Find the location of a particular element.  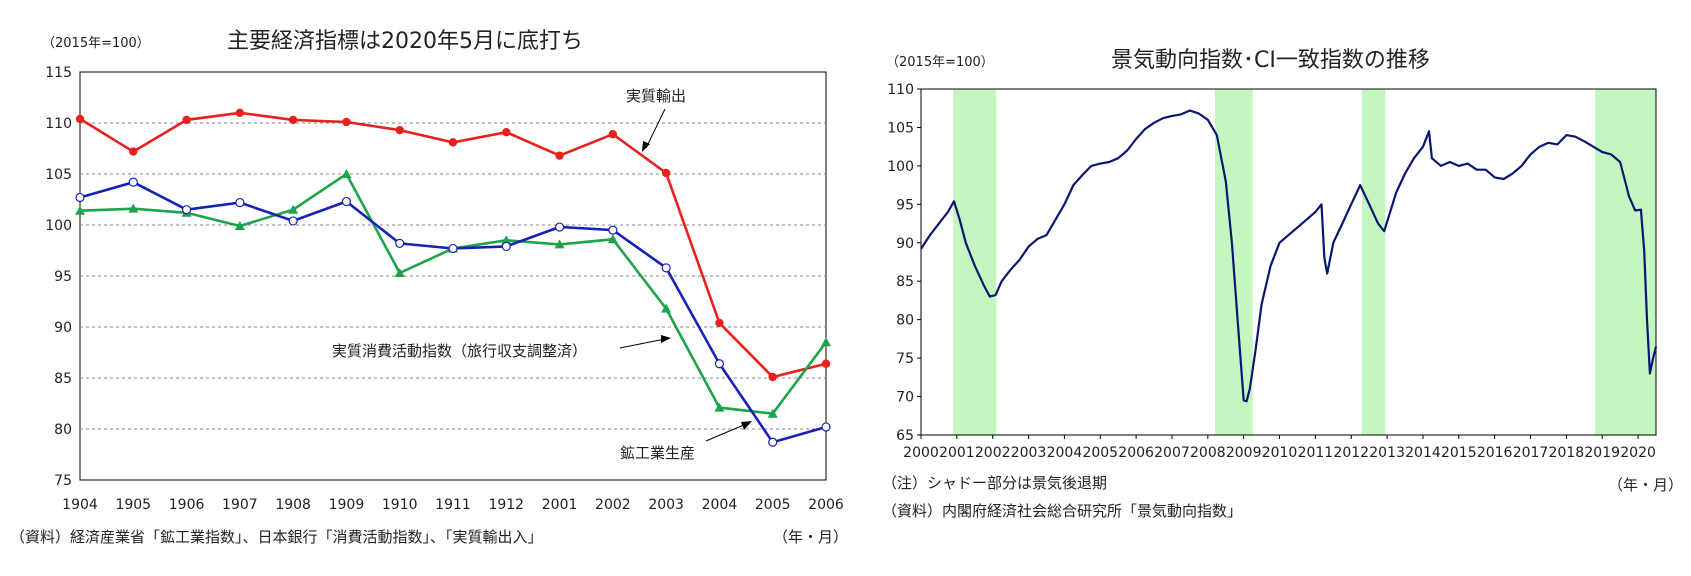

left-chart-title: 主要経済指標は2020年5月に底打ち is located at coordinates (405, 41).